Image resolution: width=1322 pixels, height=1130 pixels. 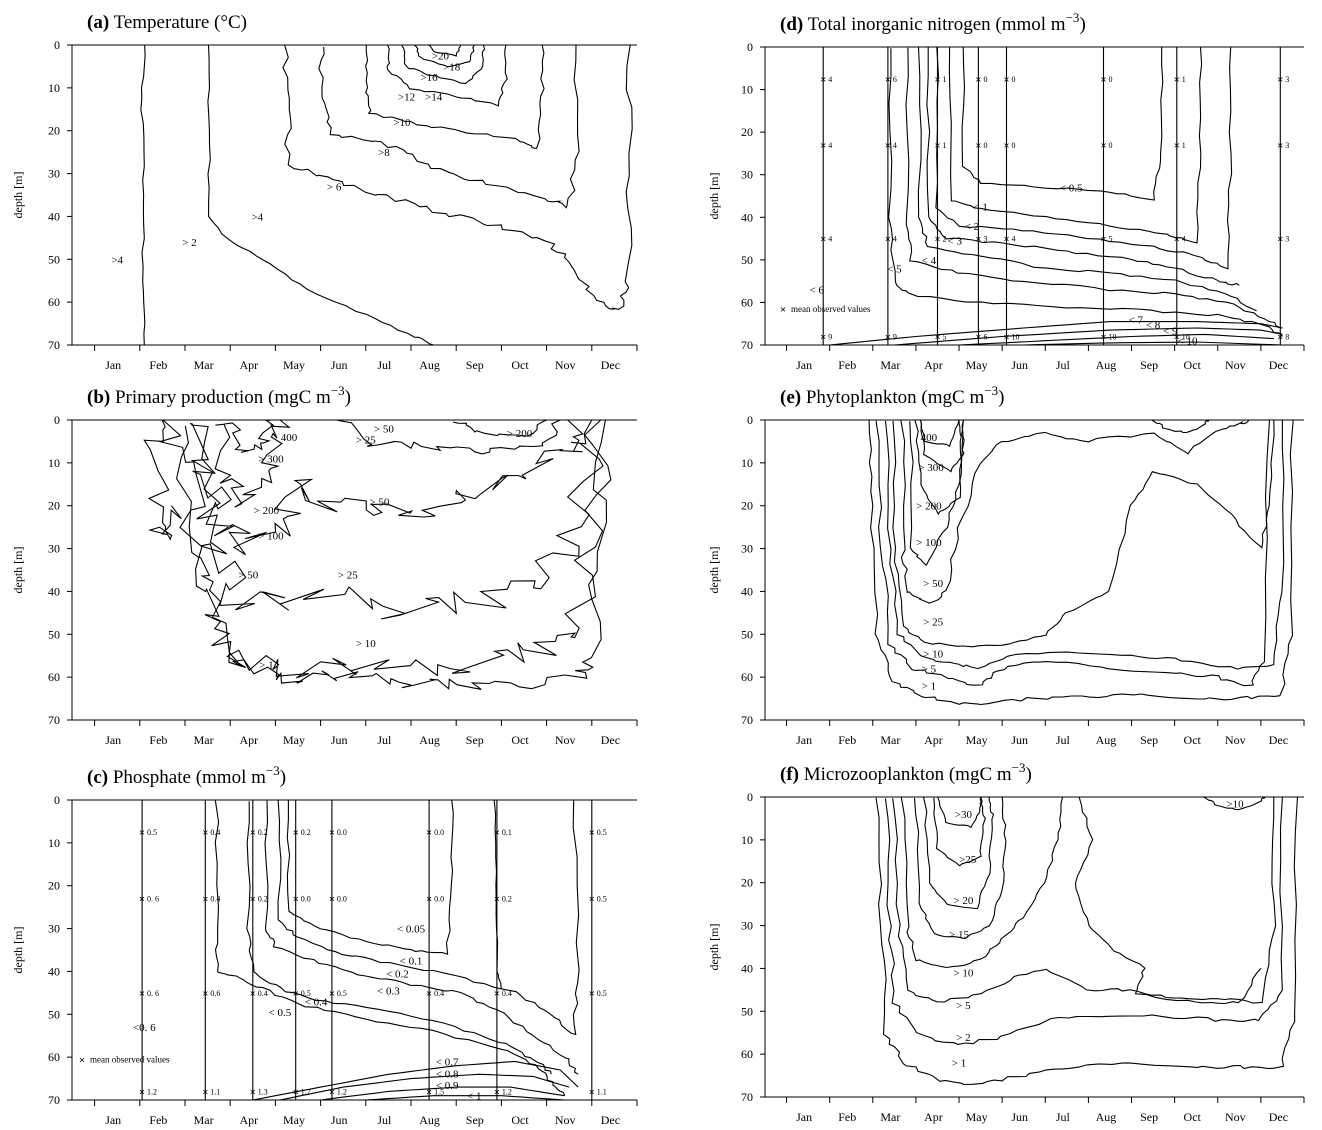 I want to click on month-label: Nov, so click(x=1235, y=1117).